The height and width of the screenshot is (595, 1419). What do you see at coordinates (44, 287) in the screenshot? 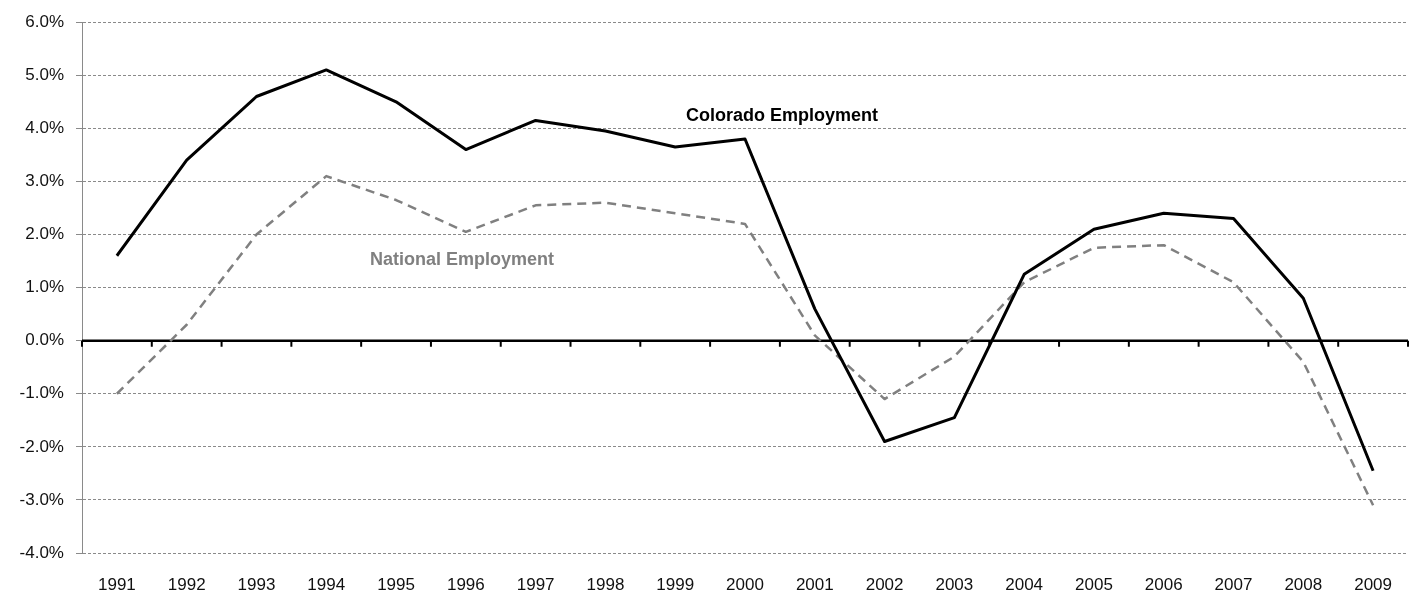
I see `y-tick-label: 1.0%` at bounding box center [44, 287].